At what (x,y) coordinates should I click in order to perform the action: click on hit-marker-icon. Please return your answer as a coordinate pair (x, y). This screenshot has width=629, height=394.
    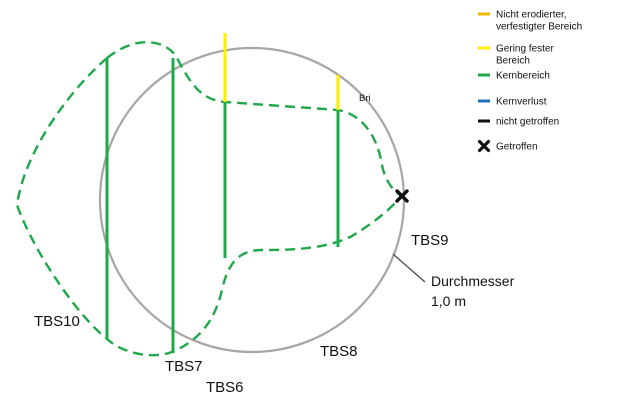
    Looking at the image, I should click on (402, 196).